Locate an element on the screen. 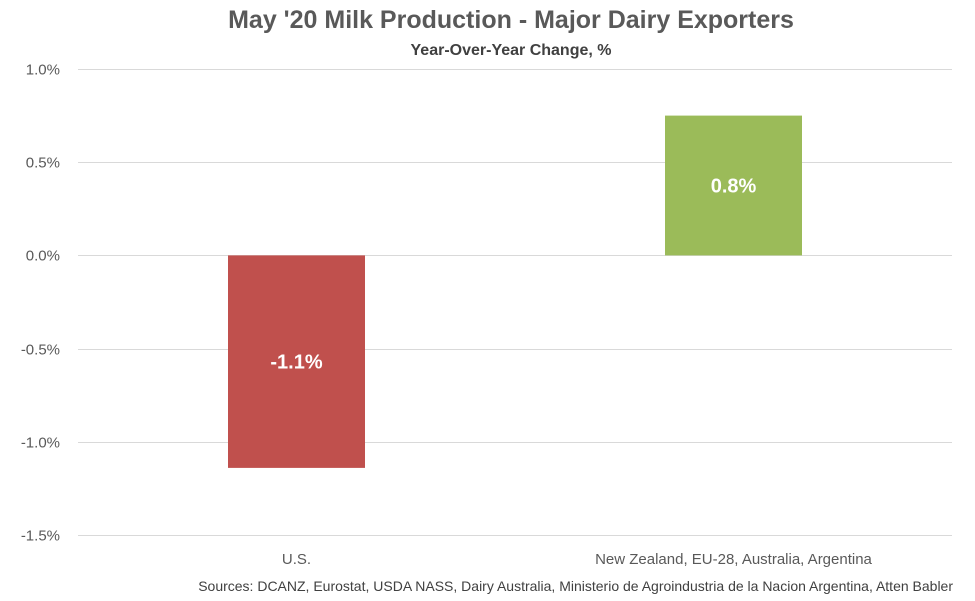  data-label: 0.8% is located at coordinates (734, 187).